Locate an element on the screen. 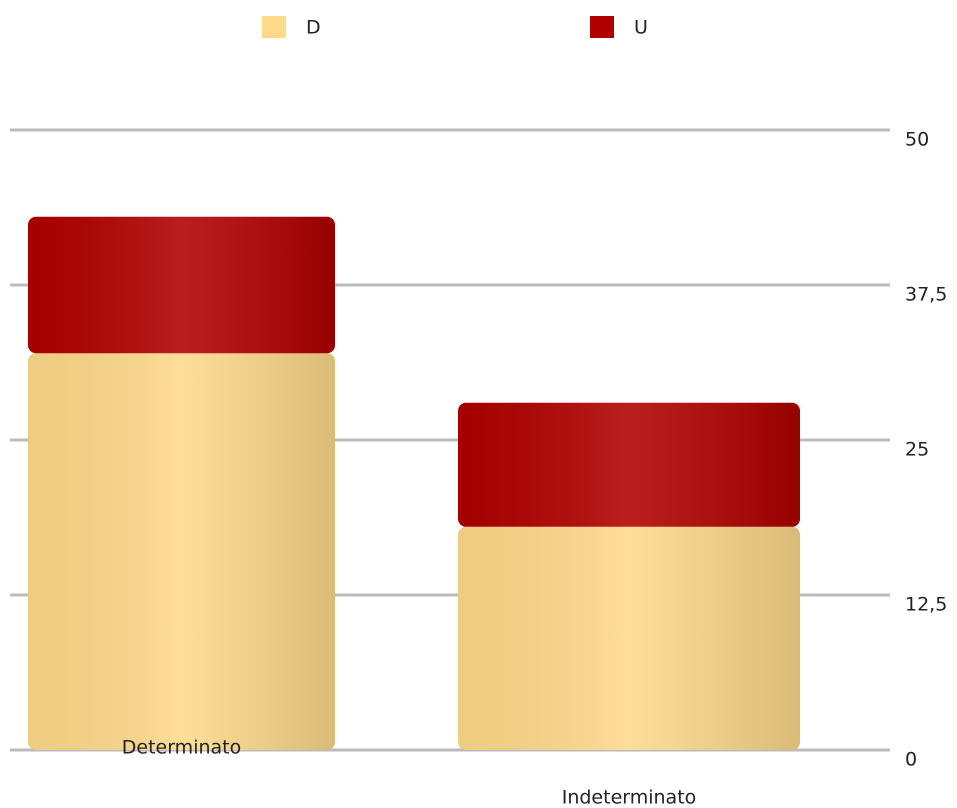  legend-label: D is located at coordinates (313, 28).